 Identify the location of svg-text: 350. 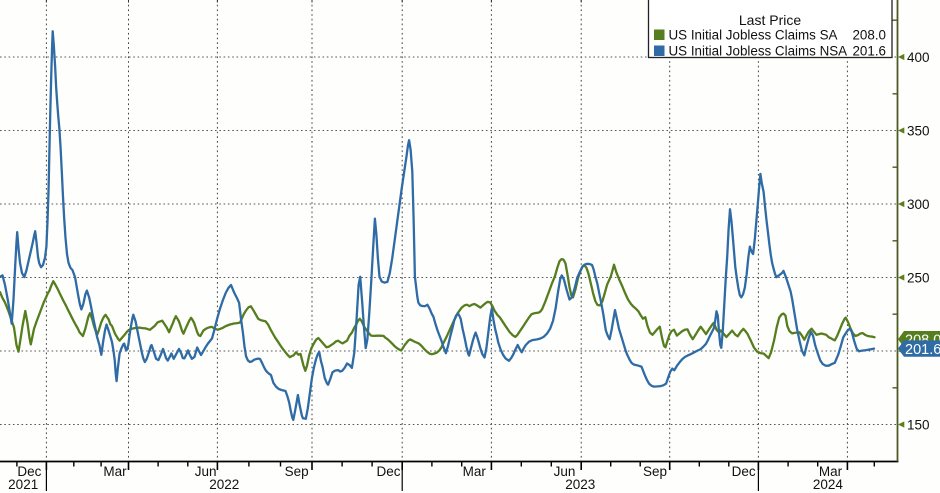
(918, 130).